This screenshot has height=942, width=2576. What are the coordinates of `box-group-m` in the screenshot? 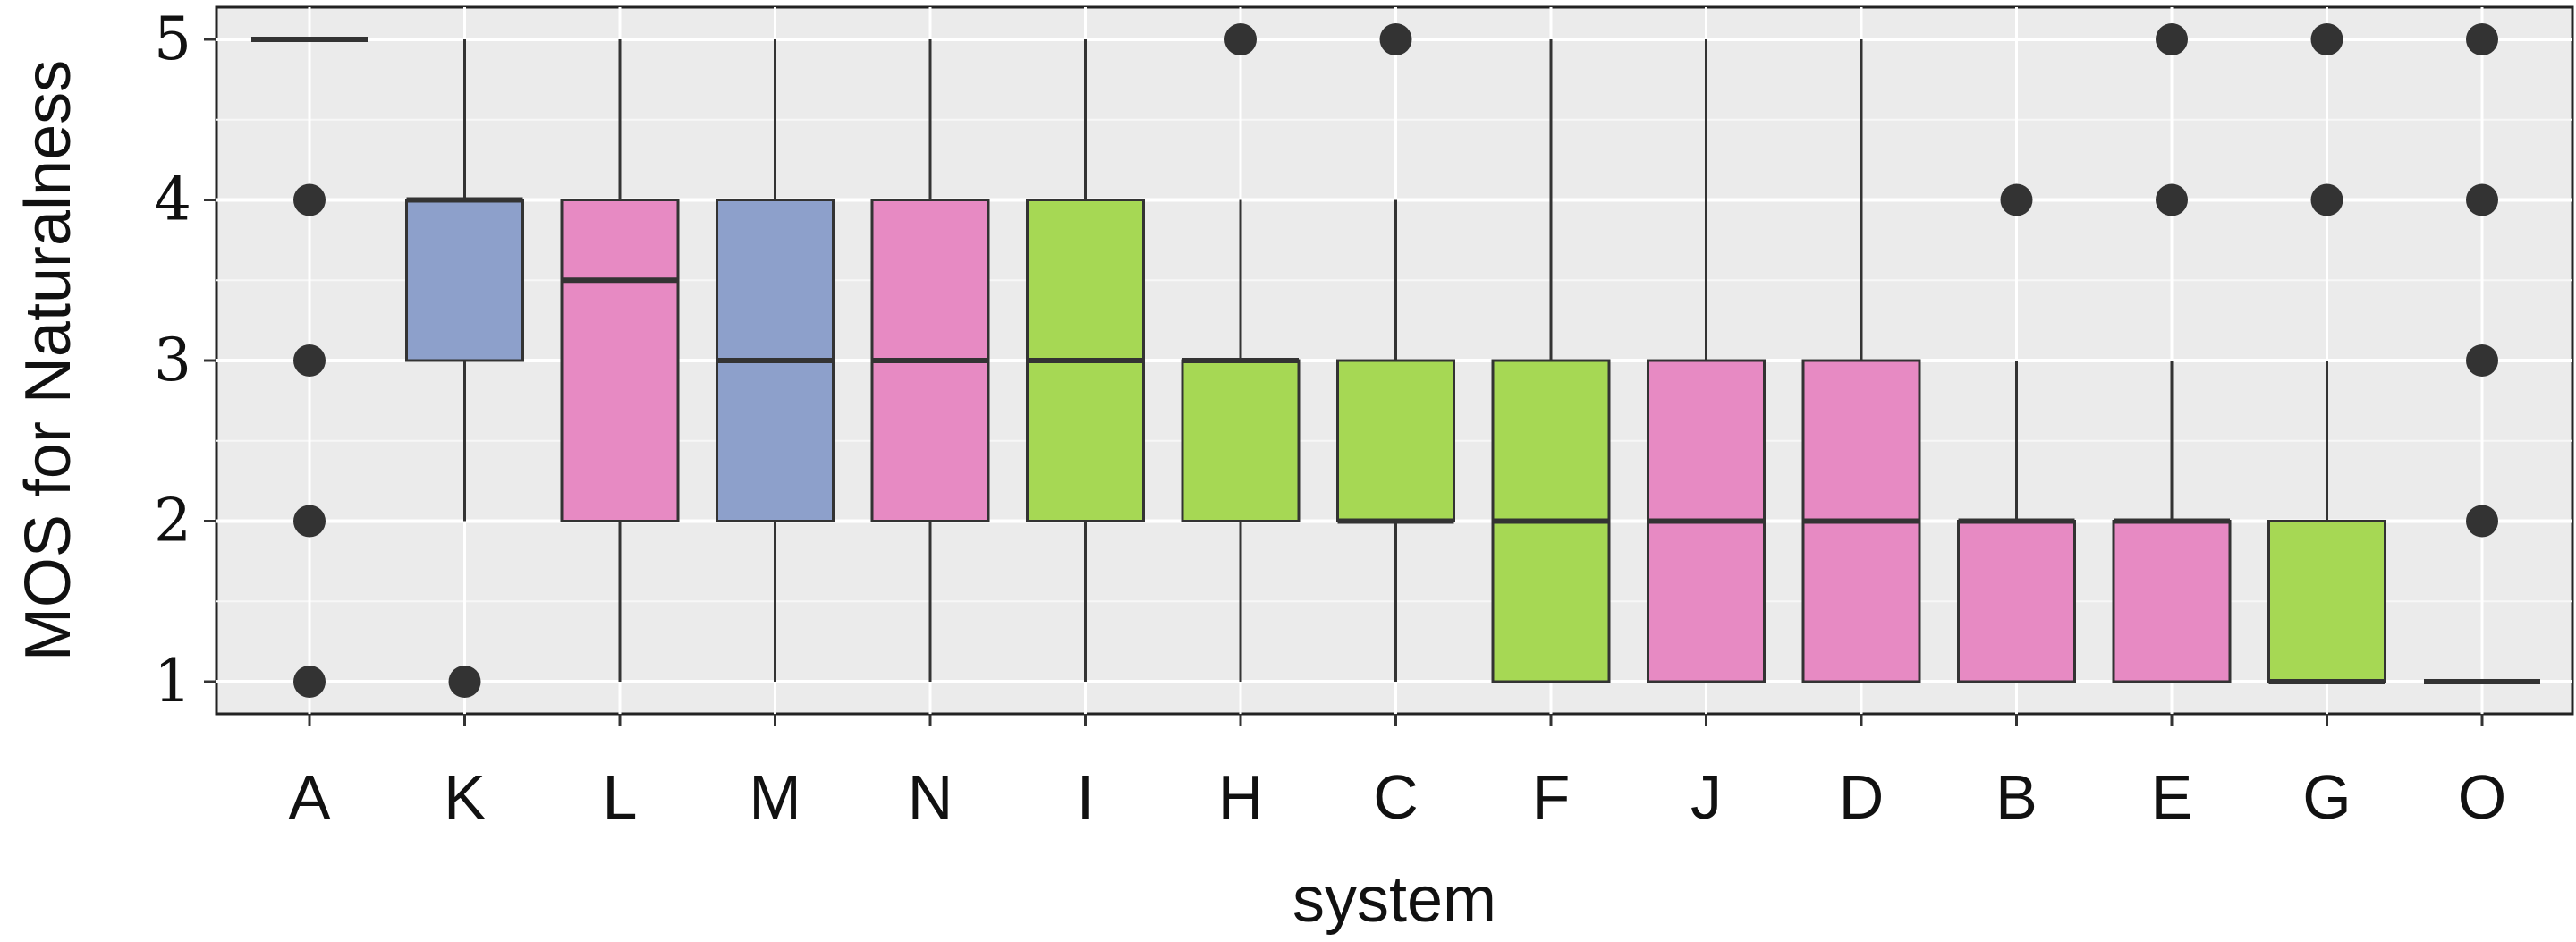 It's located at (775, 360).